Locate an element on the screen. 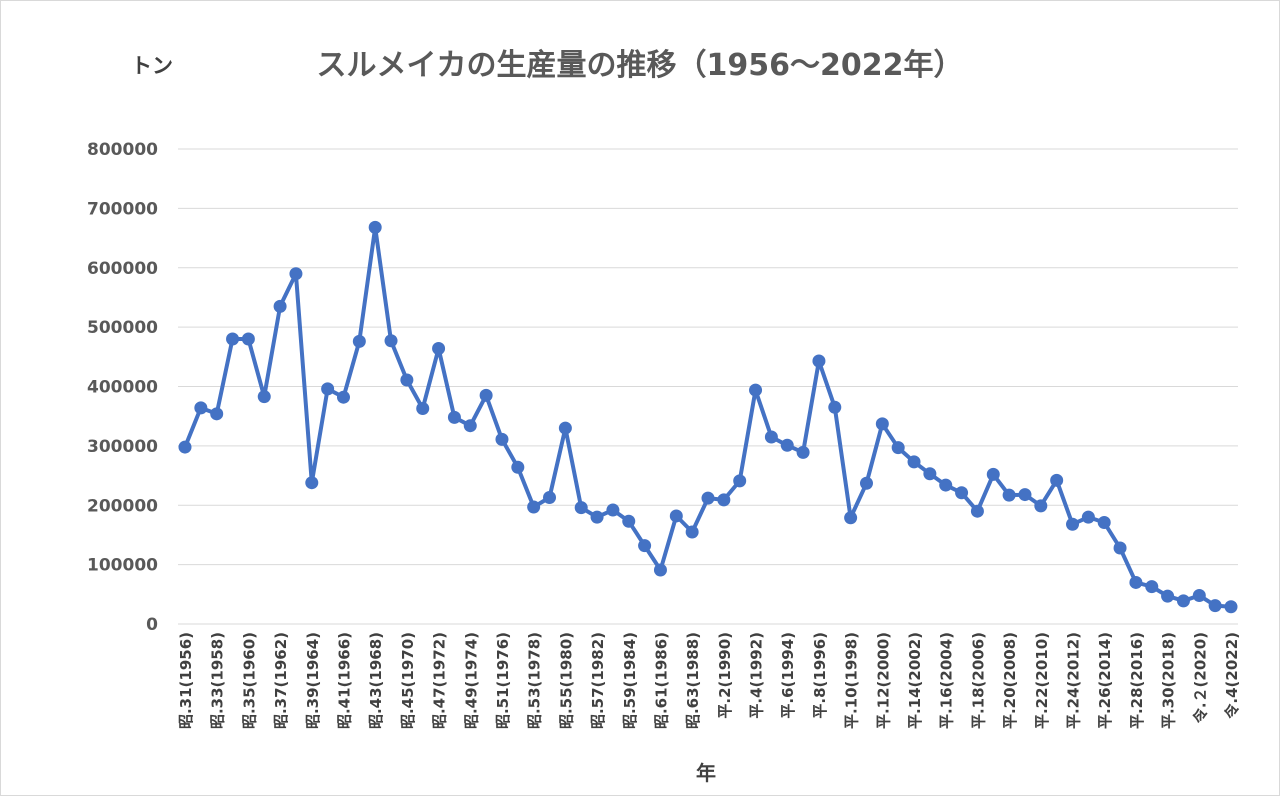  x-tick-label: 昭.35(1960) is located at coordinates (249, 680).